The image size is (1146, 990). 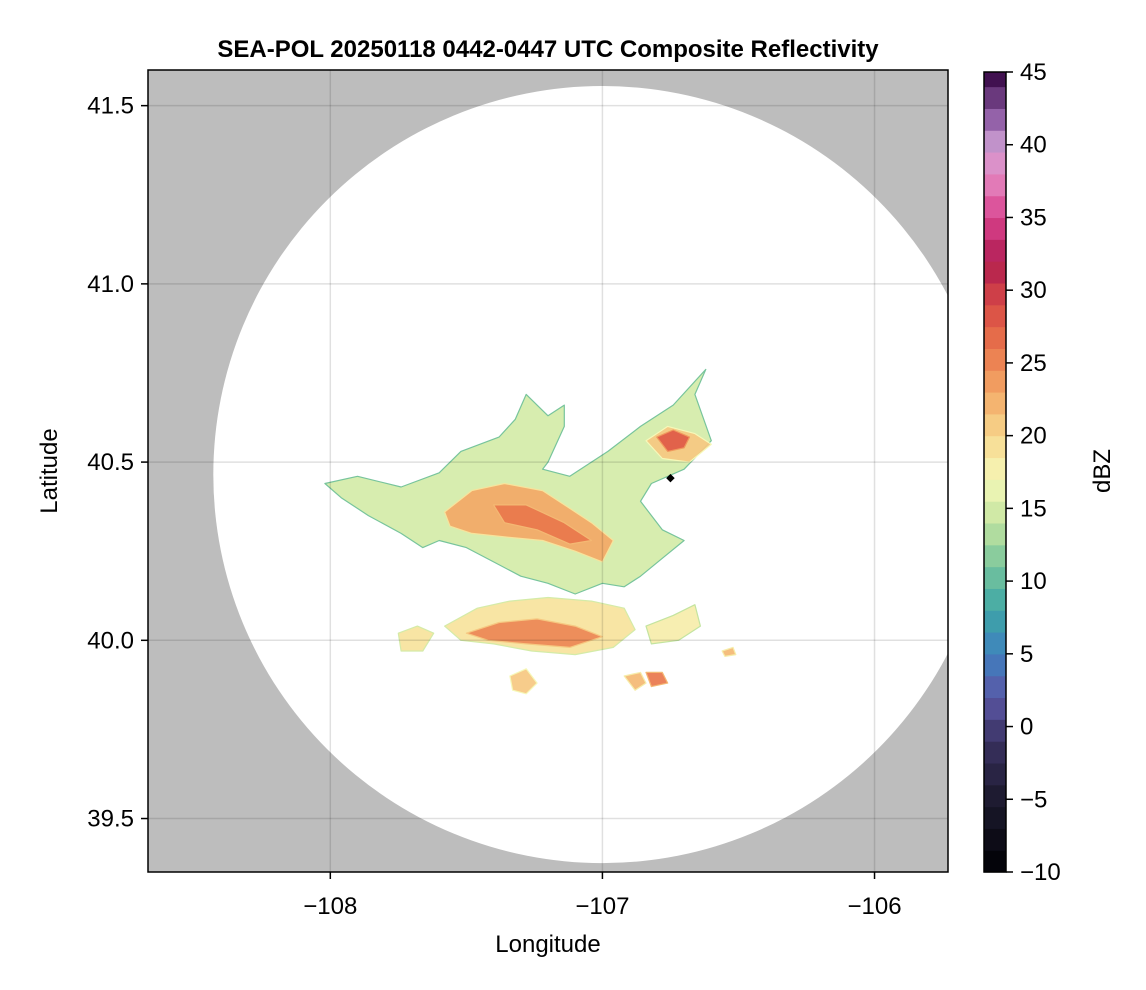 I want to click on echo-layer, so click(x=530, y=531).